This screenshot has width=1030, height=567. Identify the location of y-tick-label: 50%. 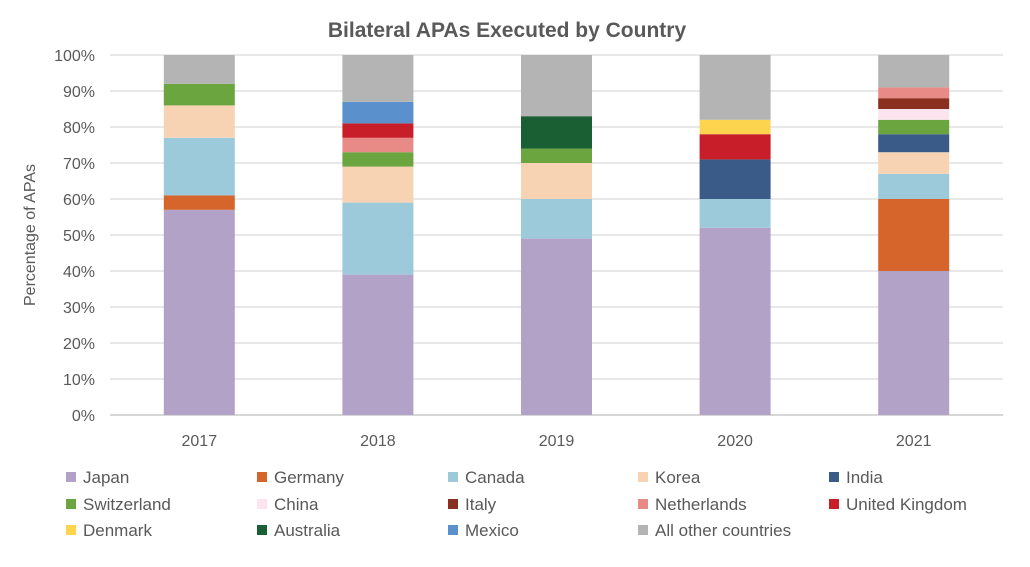
(79, 236).